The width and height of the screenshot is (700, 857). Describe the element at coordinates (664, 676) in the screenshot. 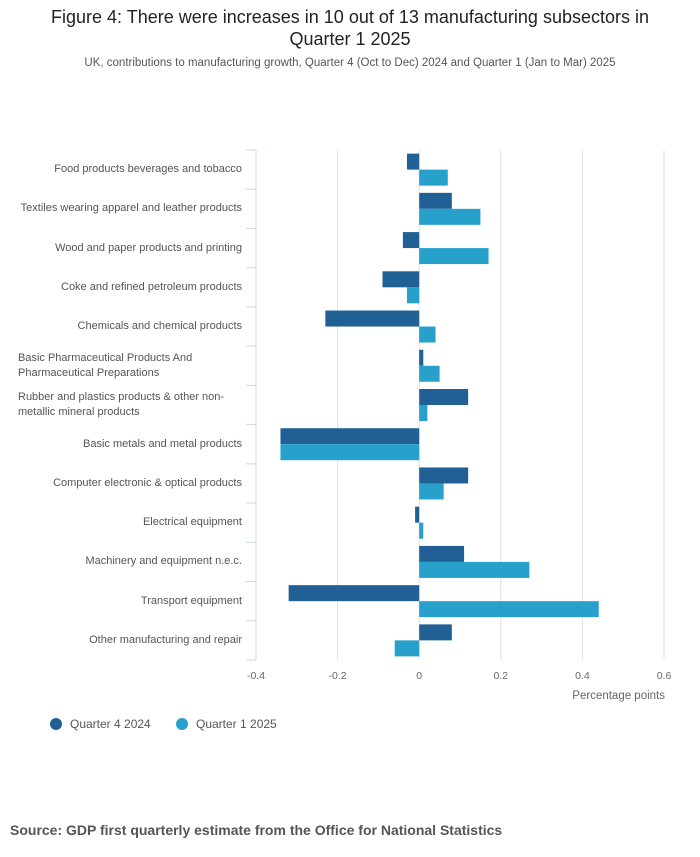

I see `x-tick-label: 0.6` at that location.